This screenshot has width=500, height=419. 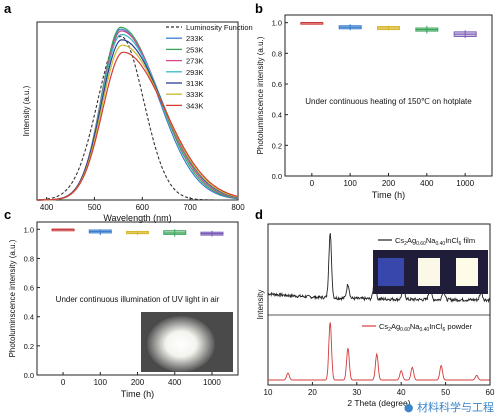 What do you see at coordinates (445, 392) in the screenshot?
I see `x-tick-label: 50` at bounding box center [445, 392].